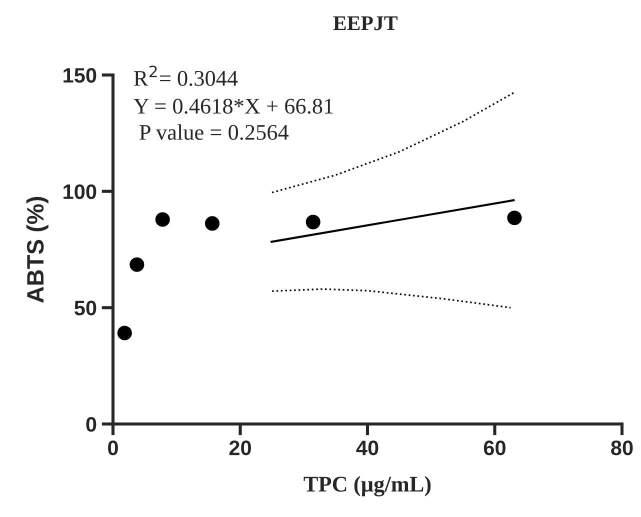  Describe the element at coordinates (186, 76) in the screenshot. I see `annotation: R$^{2}$= 0.3044` at that location.